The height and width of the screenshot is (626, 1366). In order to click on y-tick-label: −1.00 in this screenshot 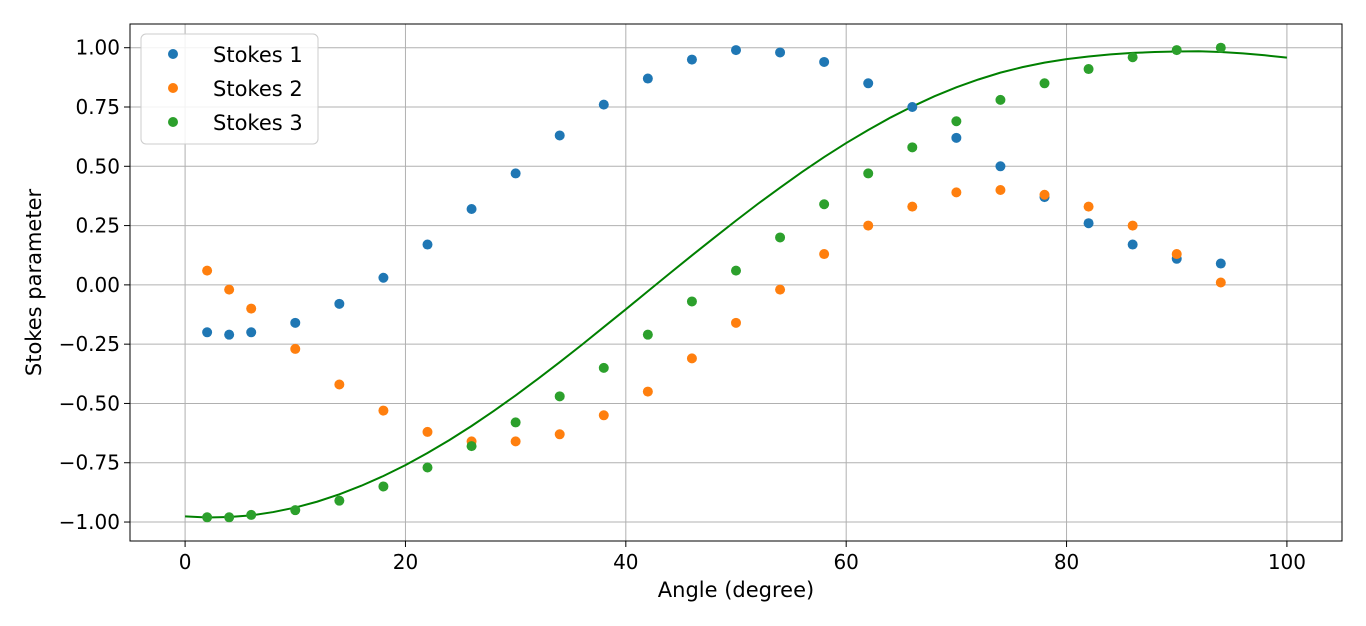, I will do `click(89, 522)`.